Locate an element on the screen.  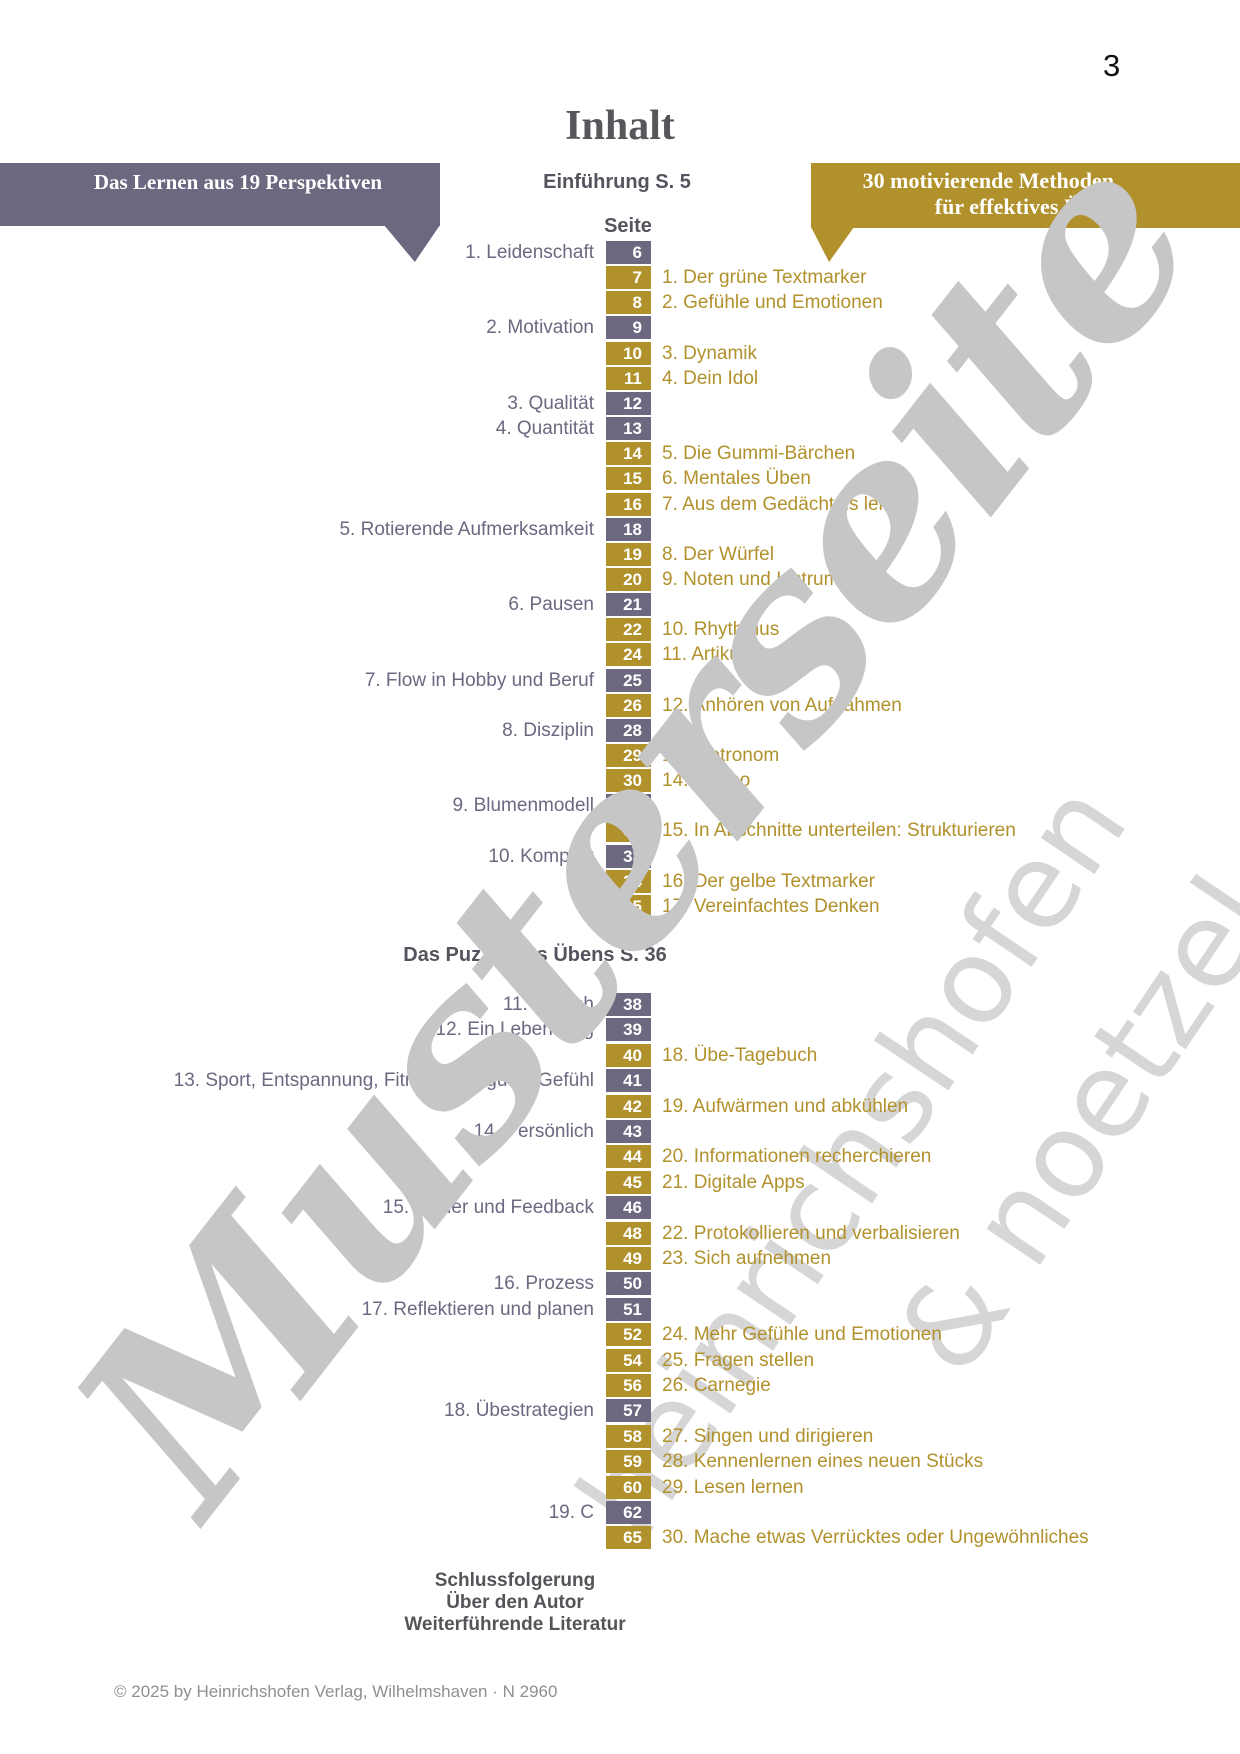
page-number-box: 60 is located at coordinates (628, 1487).